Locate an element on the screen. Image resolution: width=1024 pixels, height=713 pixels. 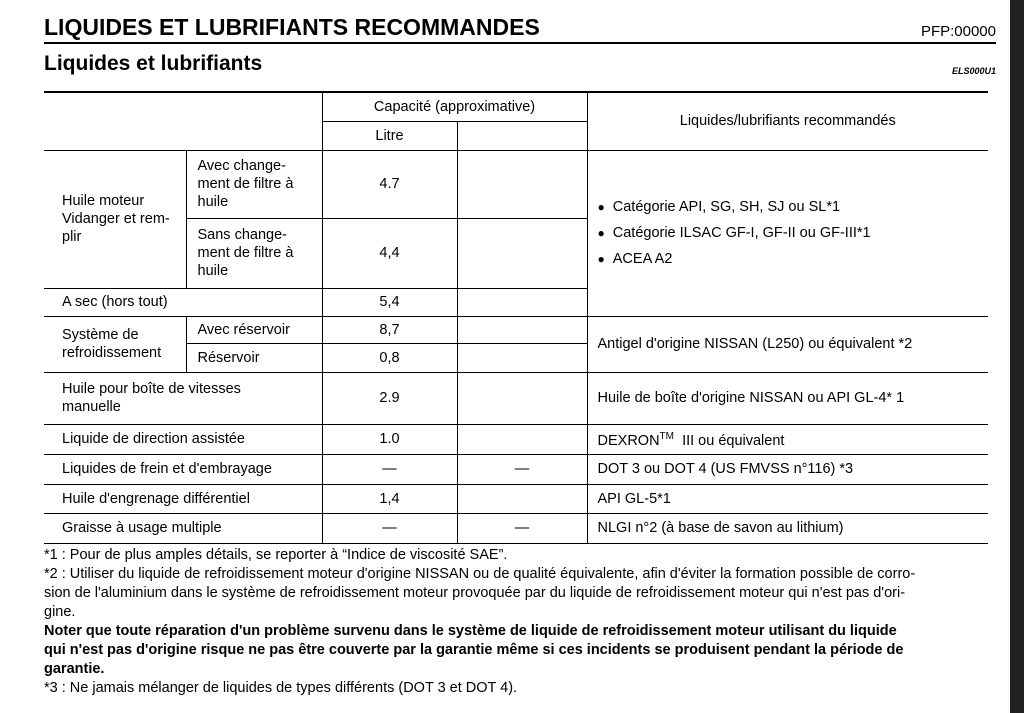
spec: NLGI n°2 (à base de savon au lithium) is located at coordinates (787, 528).